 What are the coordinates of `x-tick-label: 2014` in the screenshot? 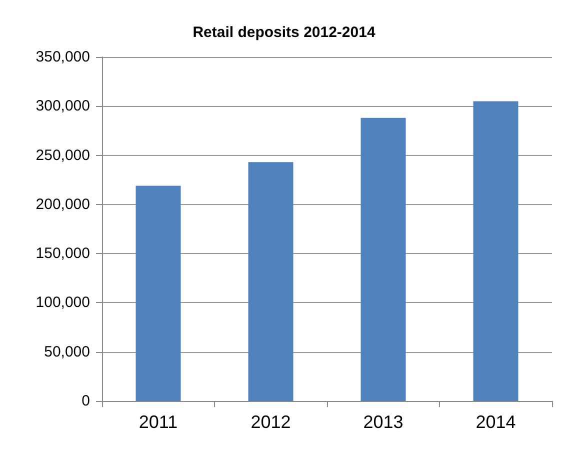 It's located at (496, 422).